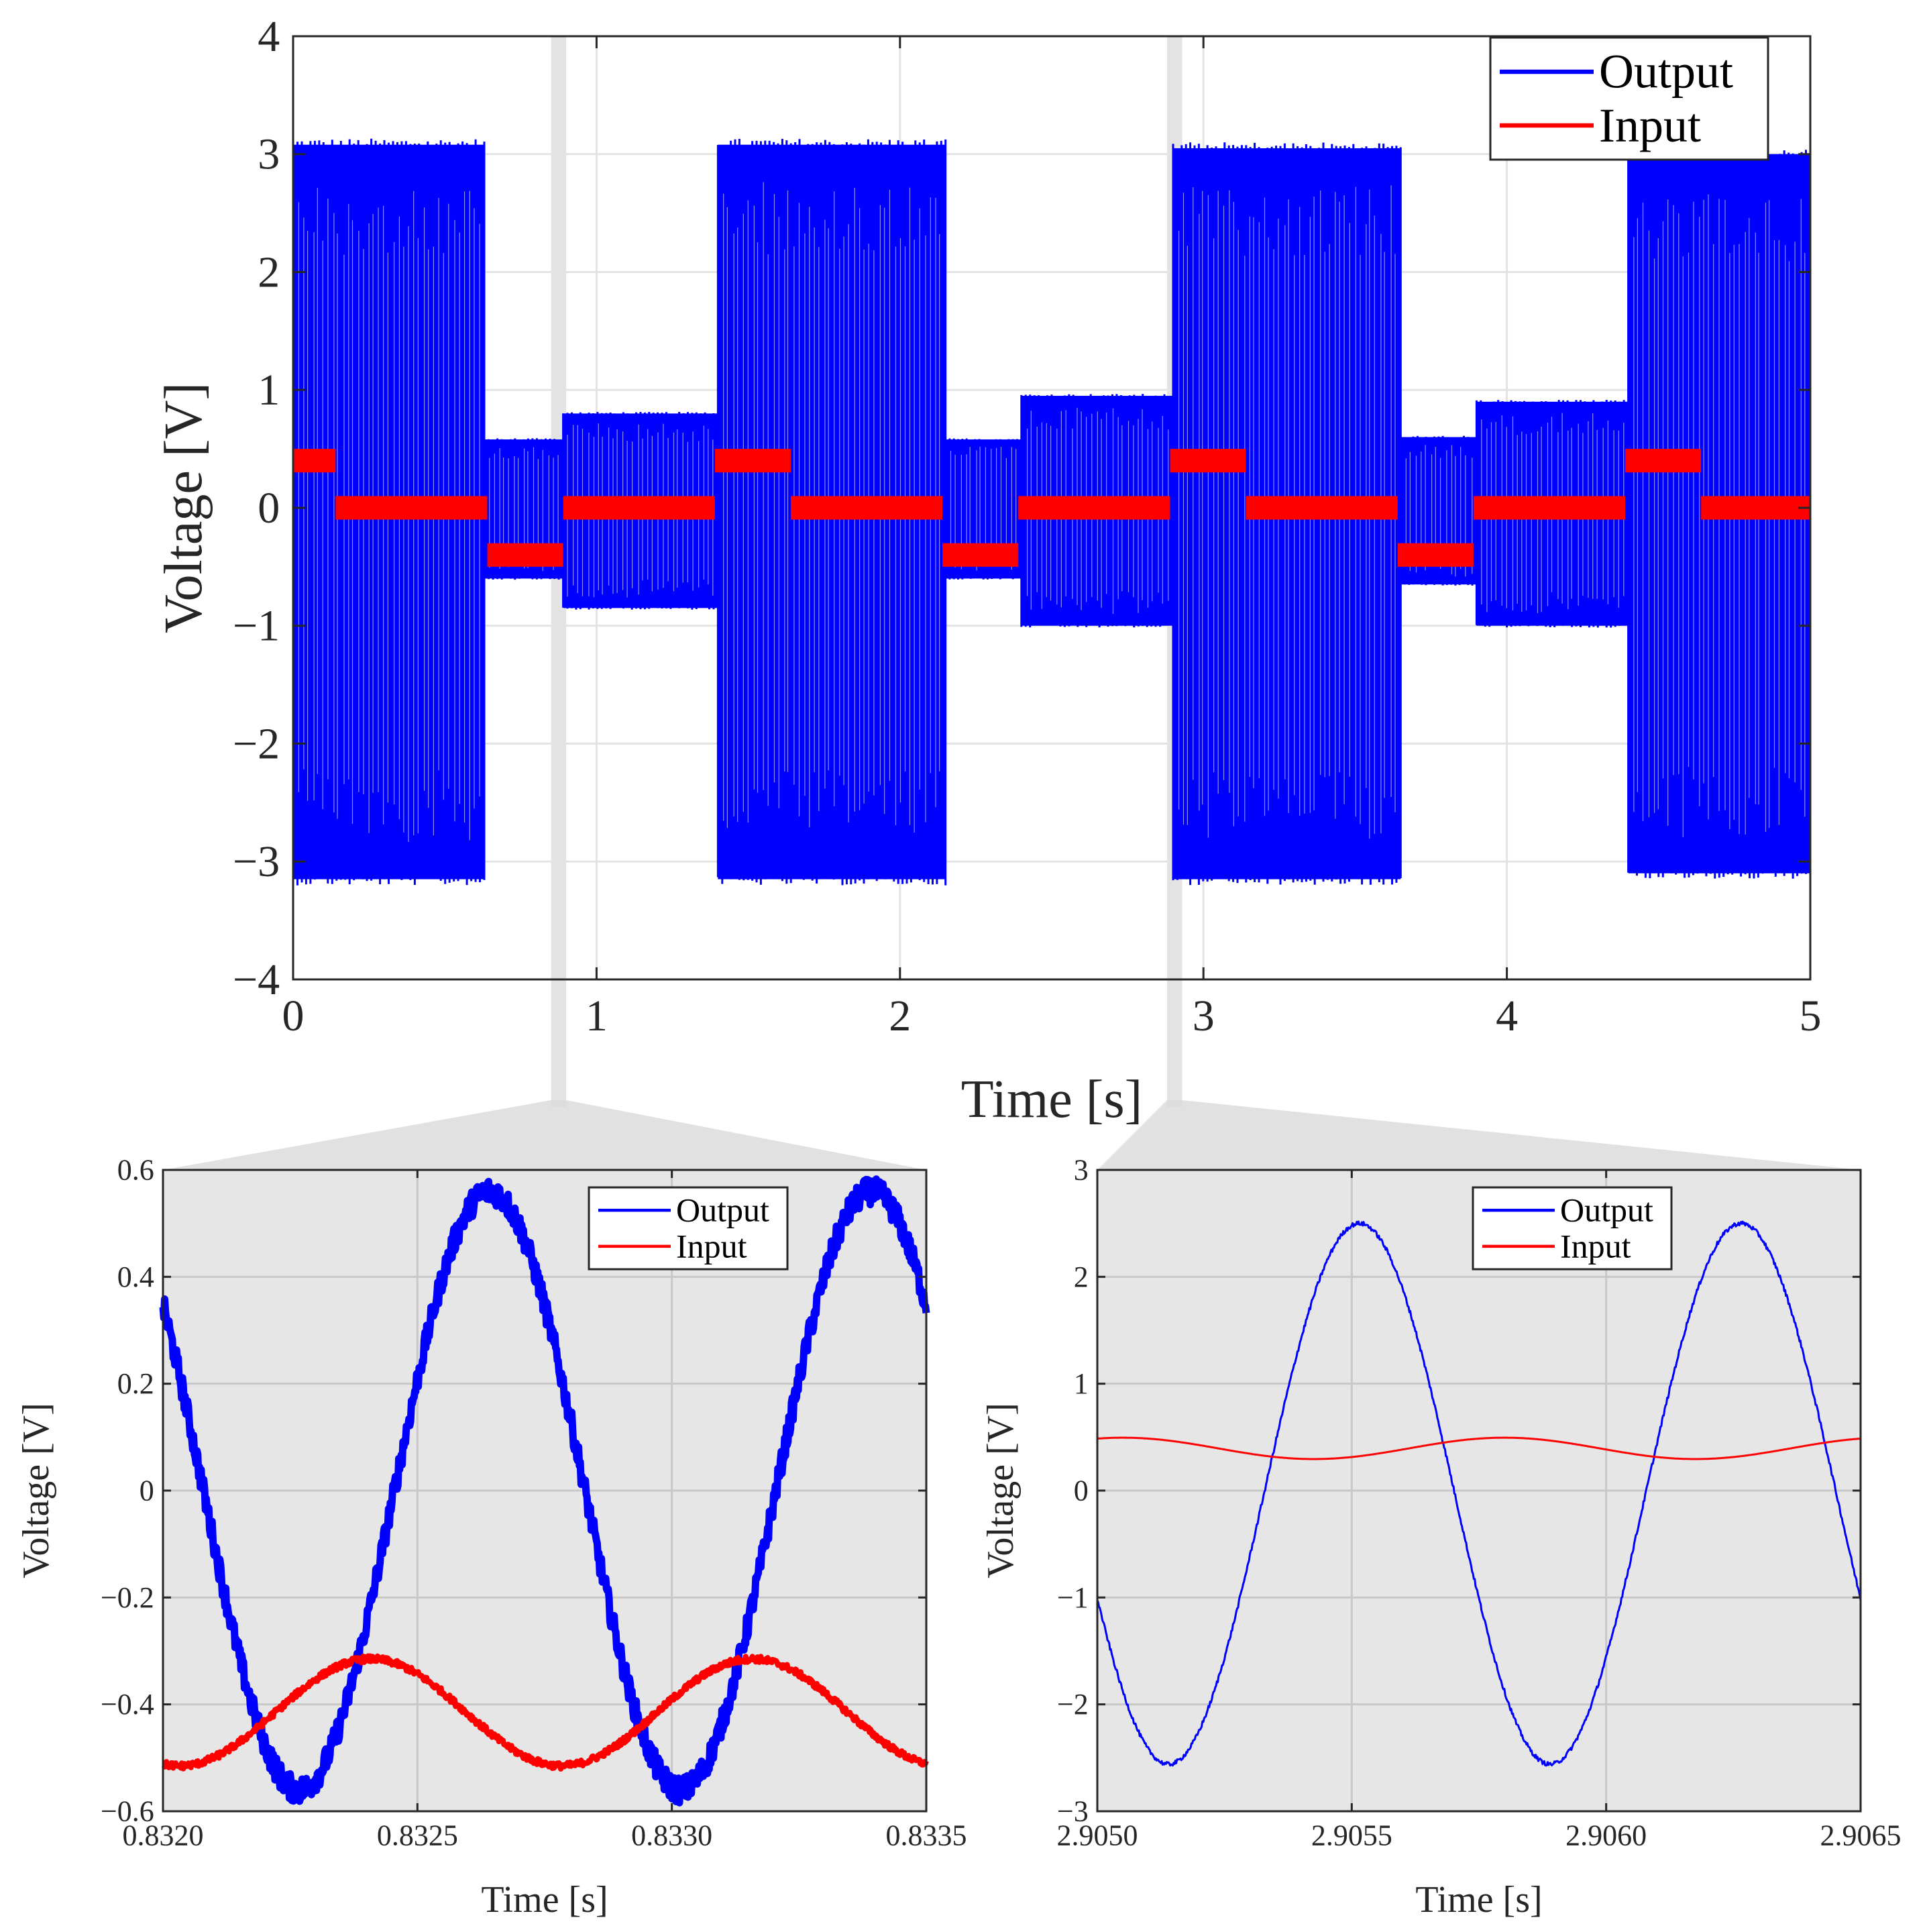 The width and height of the screenshot is (1927, 1932). Describe the element at coordinates (1607, 1210) in the screenshot. I see `zoom2-legend-output-label: Output` at that location.